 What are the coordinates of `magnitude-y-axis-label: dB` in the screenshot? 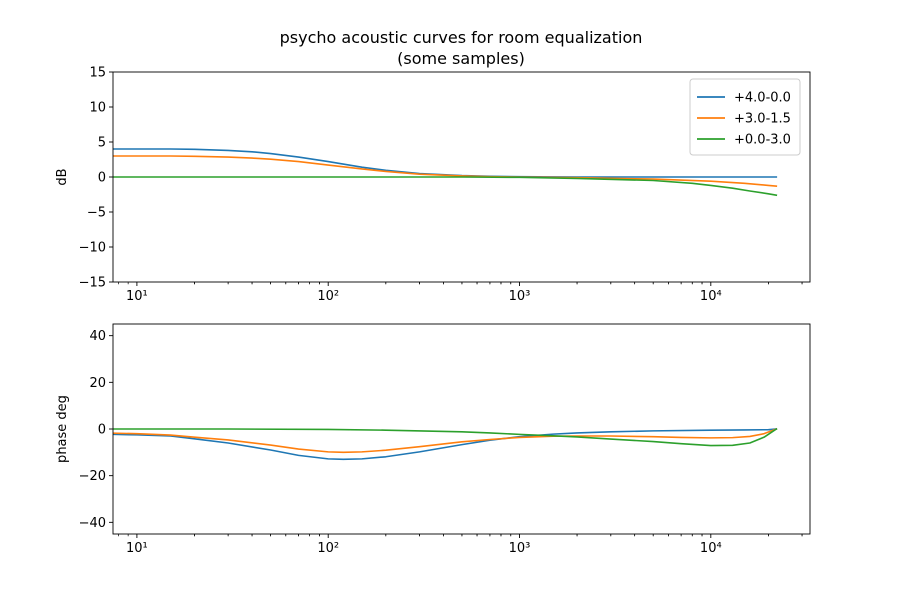 It's located at (62, 176).